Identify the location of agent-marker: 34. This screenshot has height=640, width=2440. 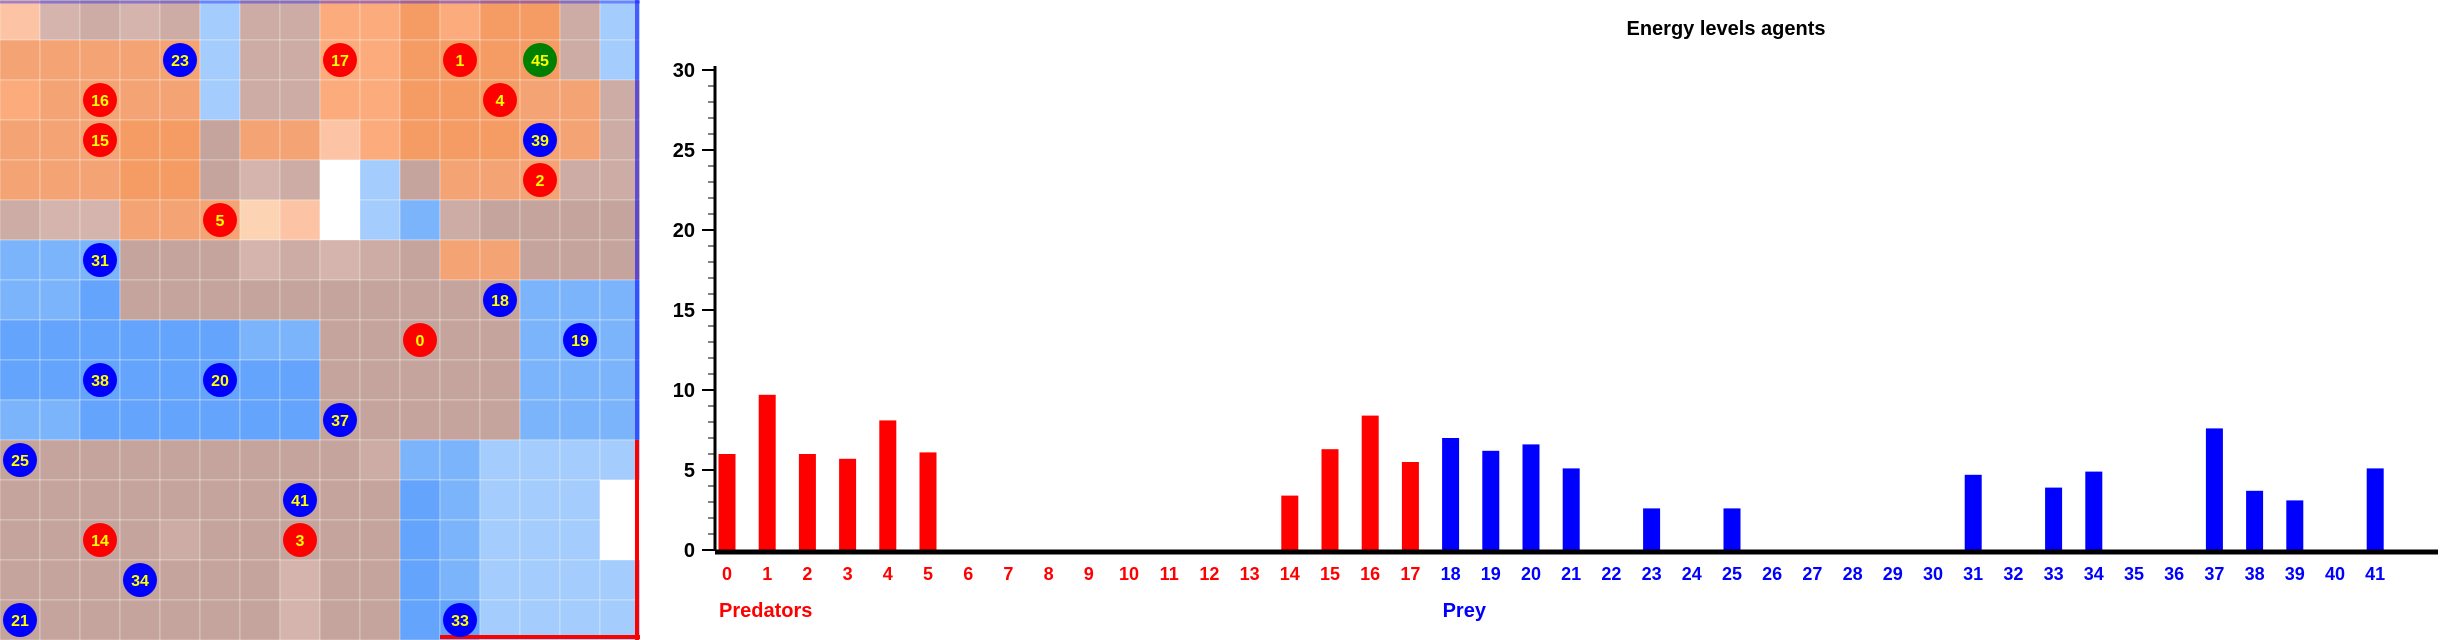
(140, 580).